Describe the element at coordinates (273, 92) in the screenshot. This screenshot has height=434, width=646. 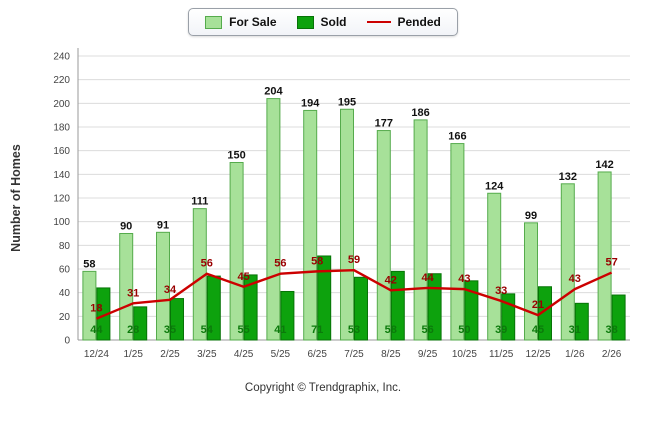
I see `for-sale-value-label: 204` at that location.